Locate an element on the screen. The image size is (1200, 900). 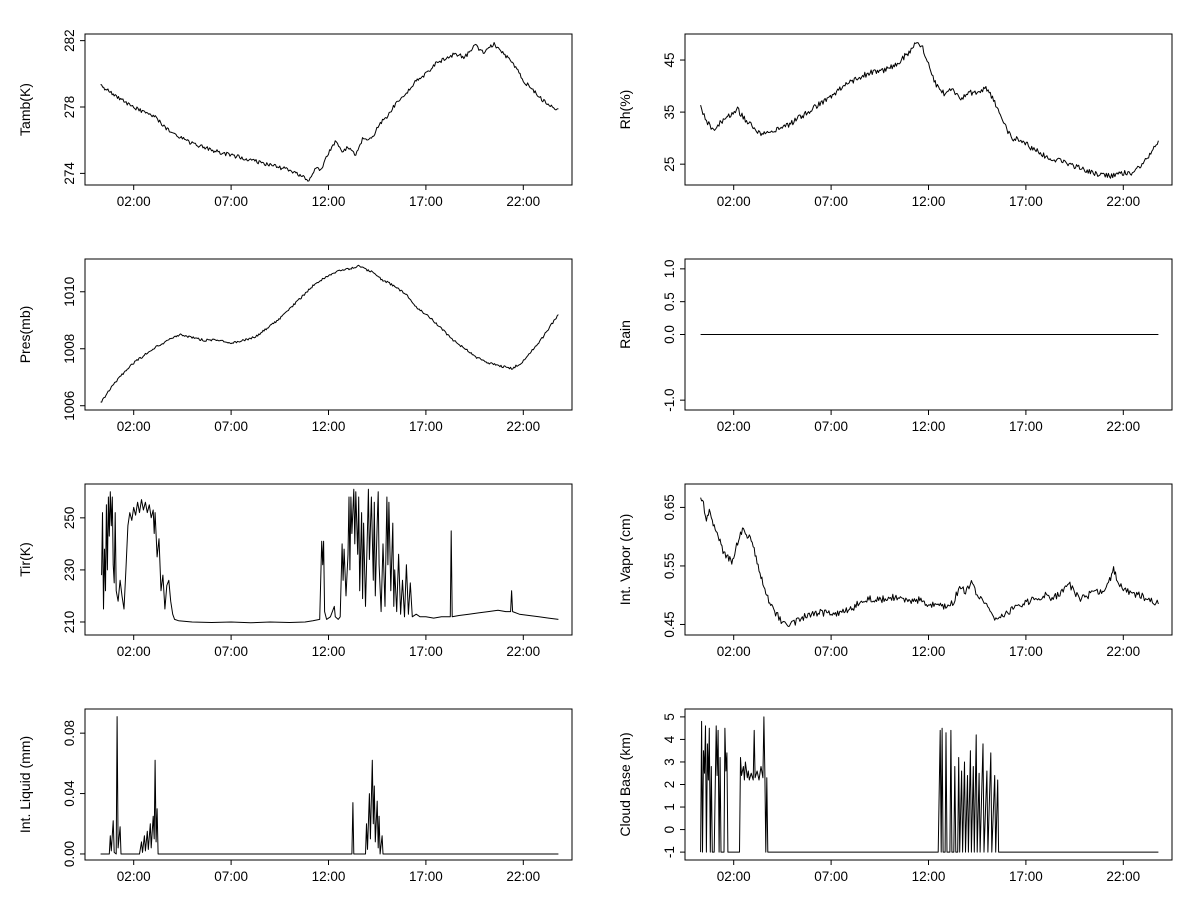
y-tick-label: 282 is located at coordinates (69, 40).